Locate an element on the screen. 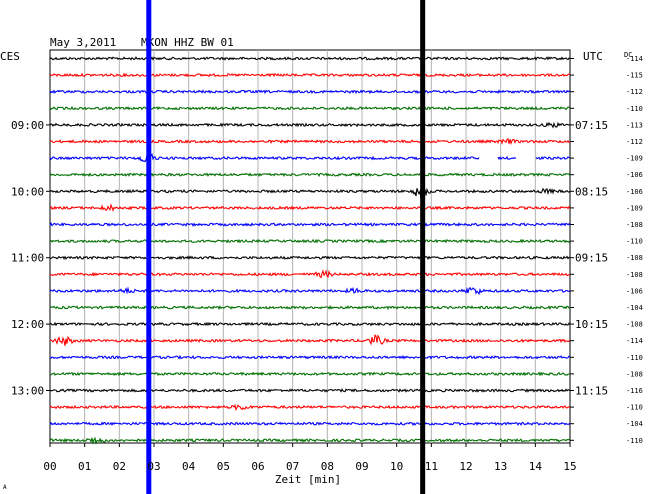 The width and height of the screenshot is (650, 494). right-time-label: 11:15 is located at coordinates (591, 391).